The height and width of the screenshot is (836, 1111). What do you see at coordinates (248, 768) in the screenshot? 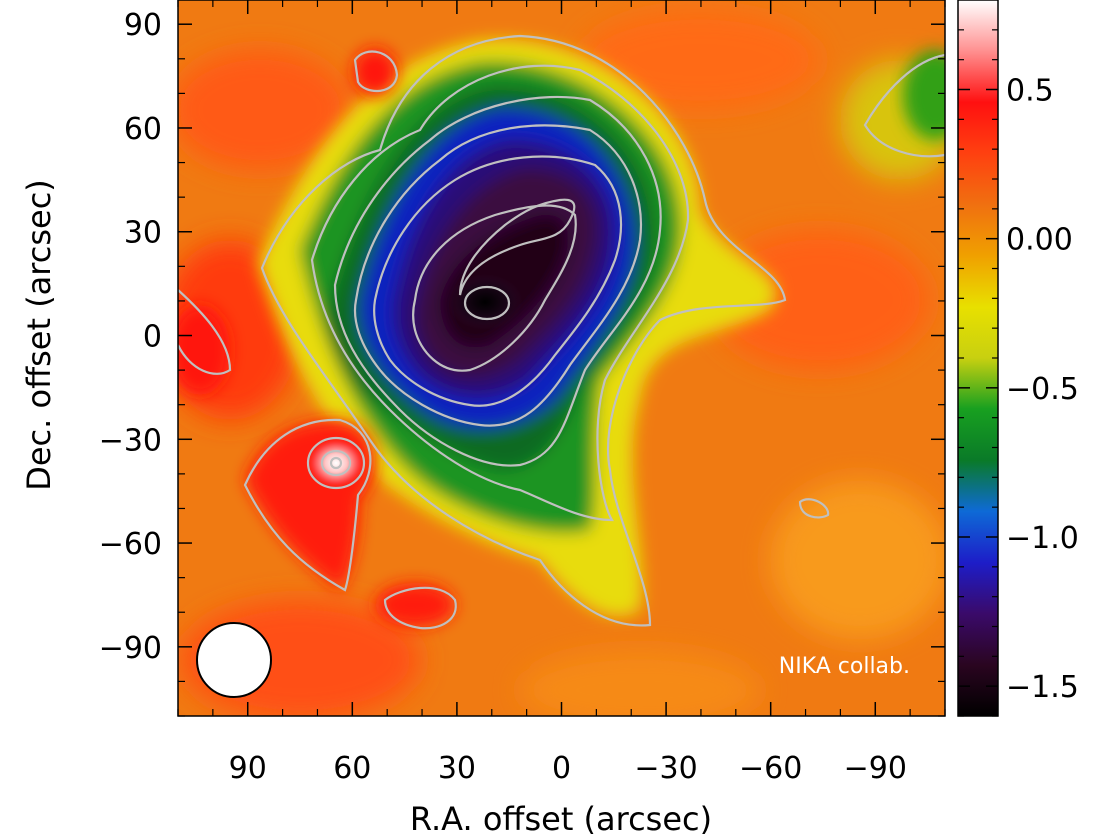
I see `x-tick-label: 90` at bounding box center [248, 768].